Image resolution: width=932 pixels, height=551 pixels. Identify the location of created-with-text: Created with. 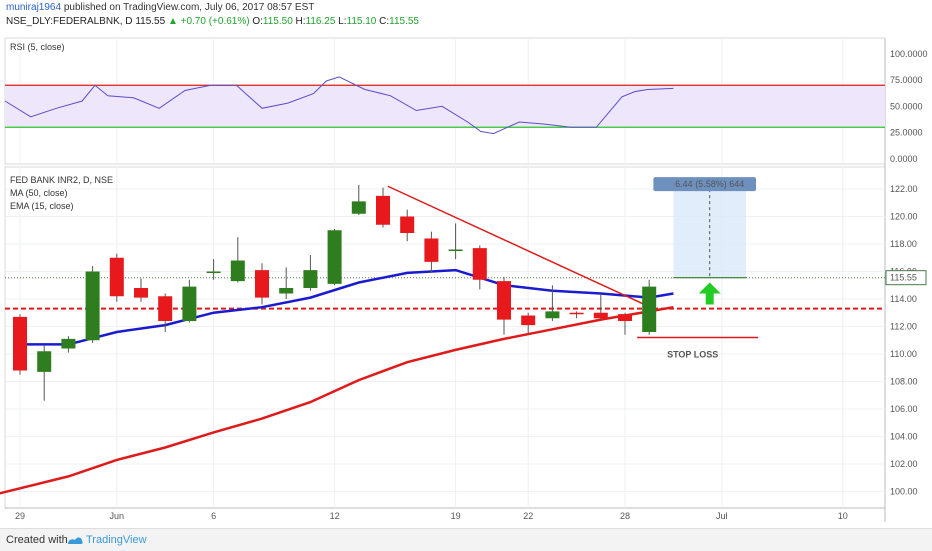
(37, 540).